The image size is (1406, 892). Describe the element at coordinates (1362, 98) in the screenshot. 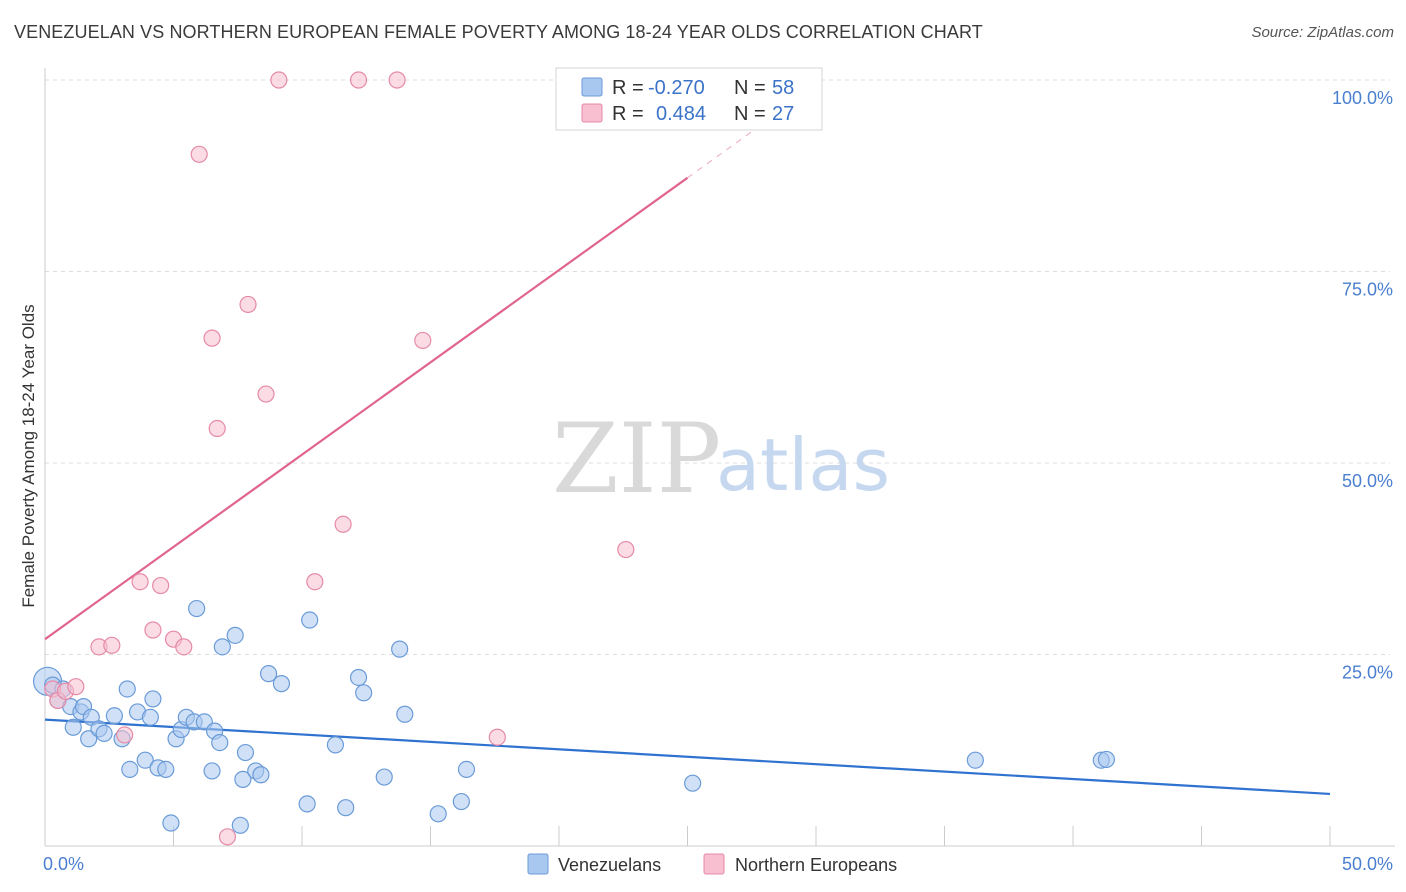

I see `y-tick-label-3: 100.0%` at that location.